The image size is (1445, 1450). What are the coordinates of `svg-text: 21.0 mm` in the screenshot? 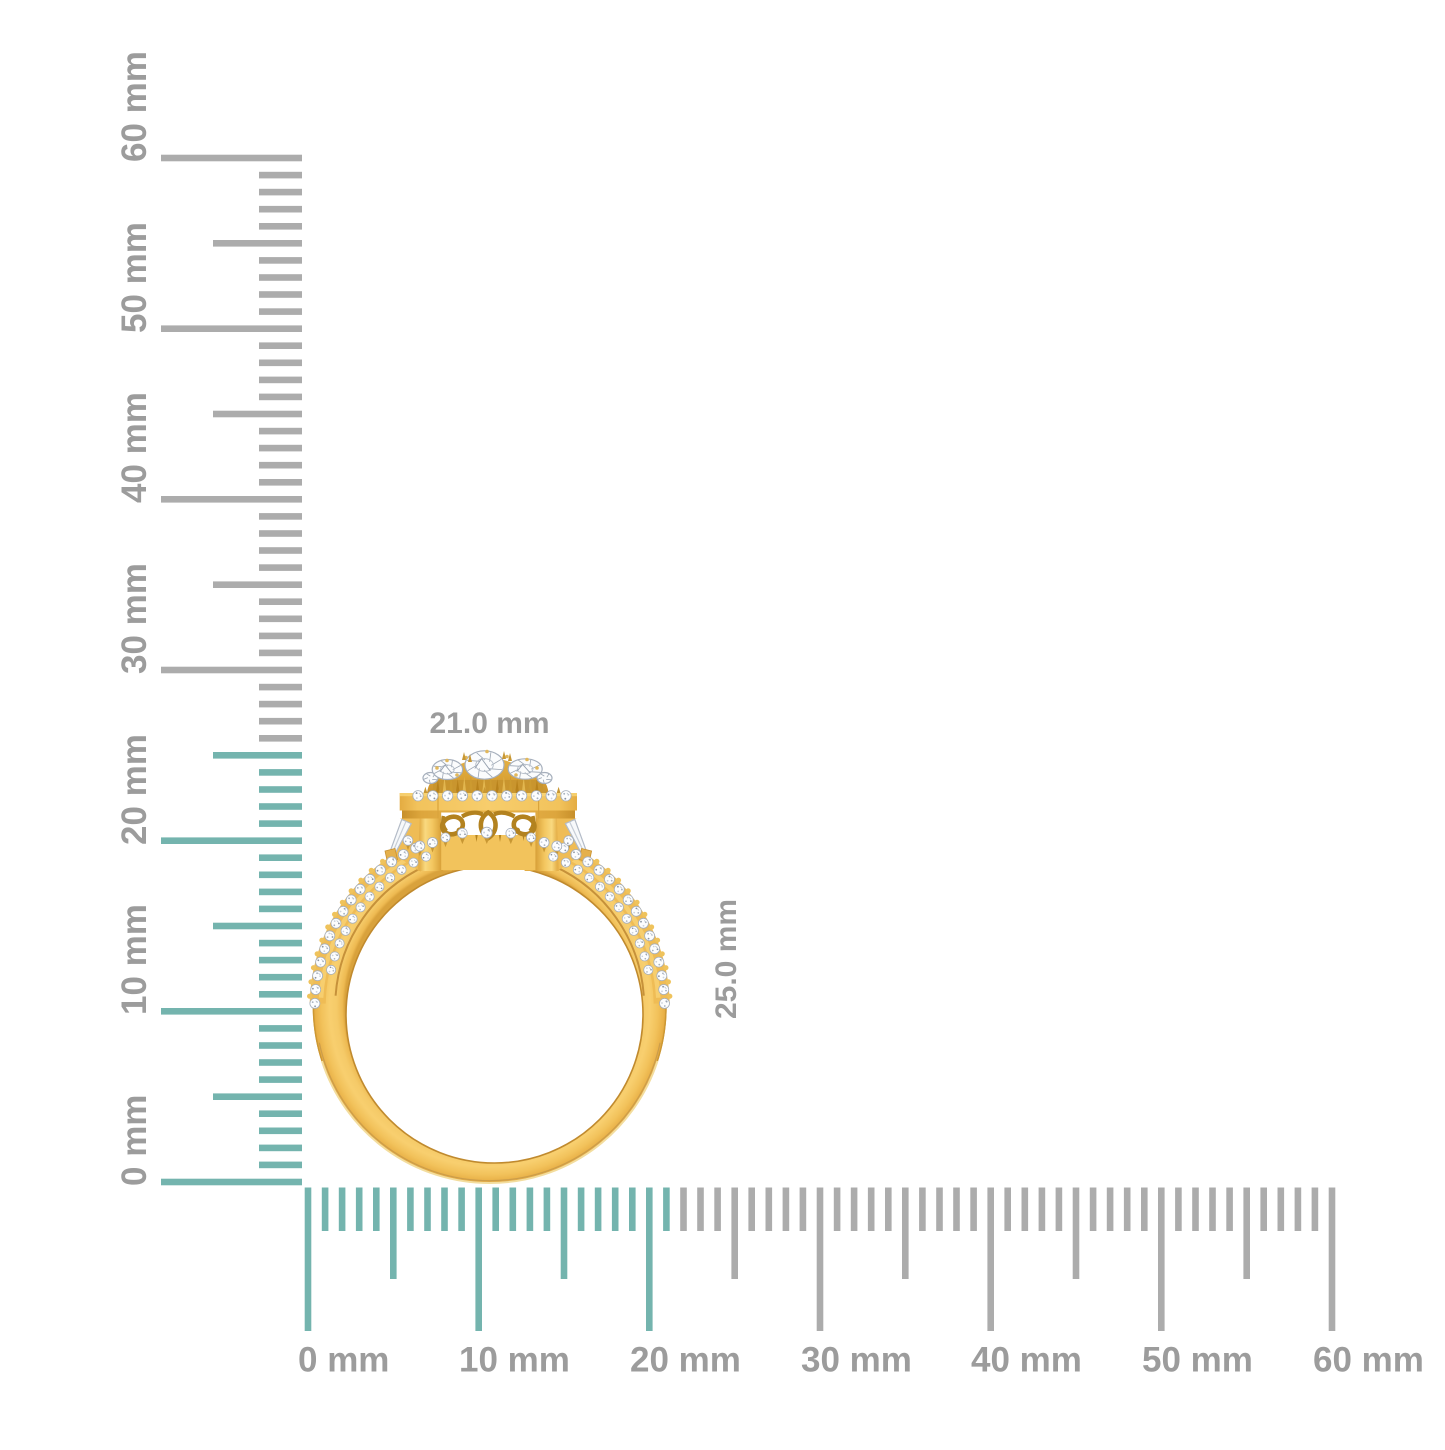 It's located at (490, 723).